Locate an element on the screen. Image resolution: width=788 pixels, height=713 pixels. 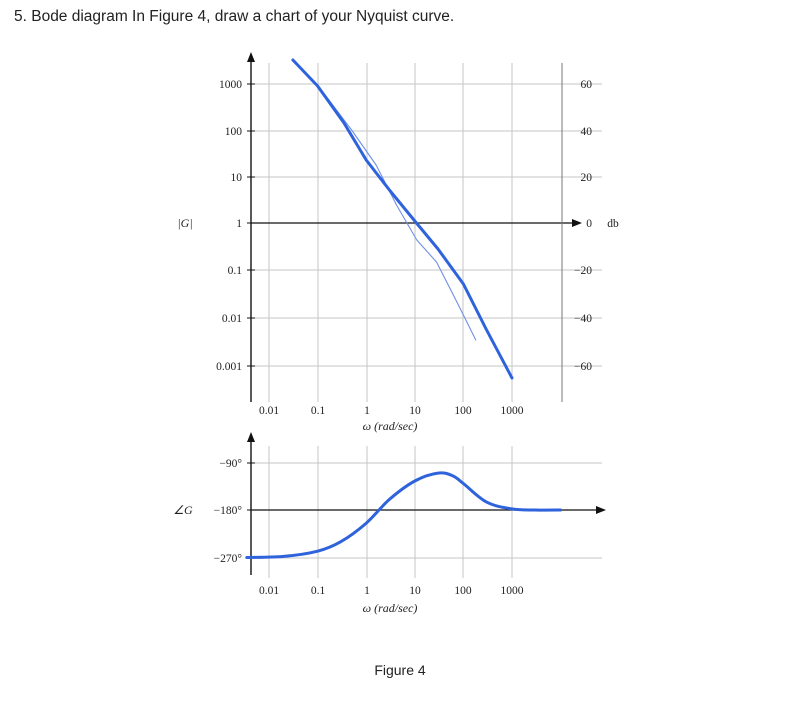
ph-ytick-label-0: −90° is located at coordinates (230, 464).